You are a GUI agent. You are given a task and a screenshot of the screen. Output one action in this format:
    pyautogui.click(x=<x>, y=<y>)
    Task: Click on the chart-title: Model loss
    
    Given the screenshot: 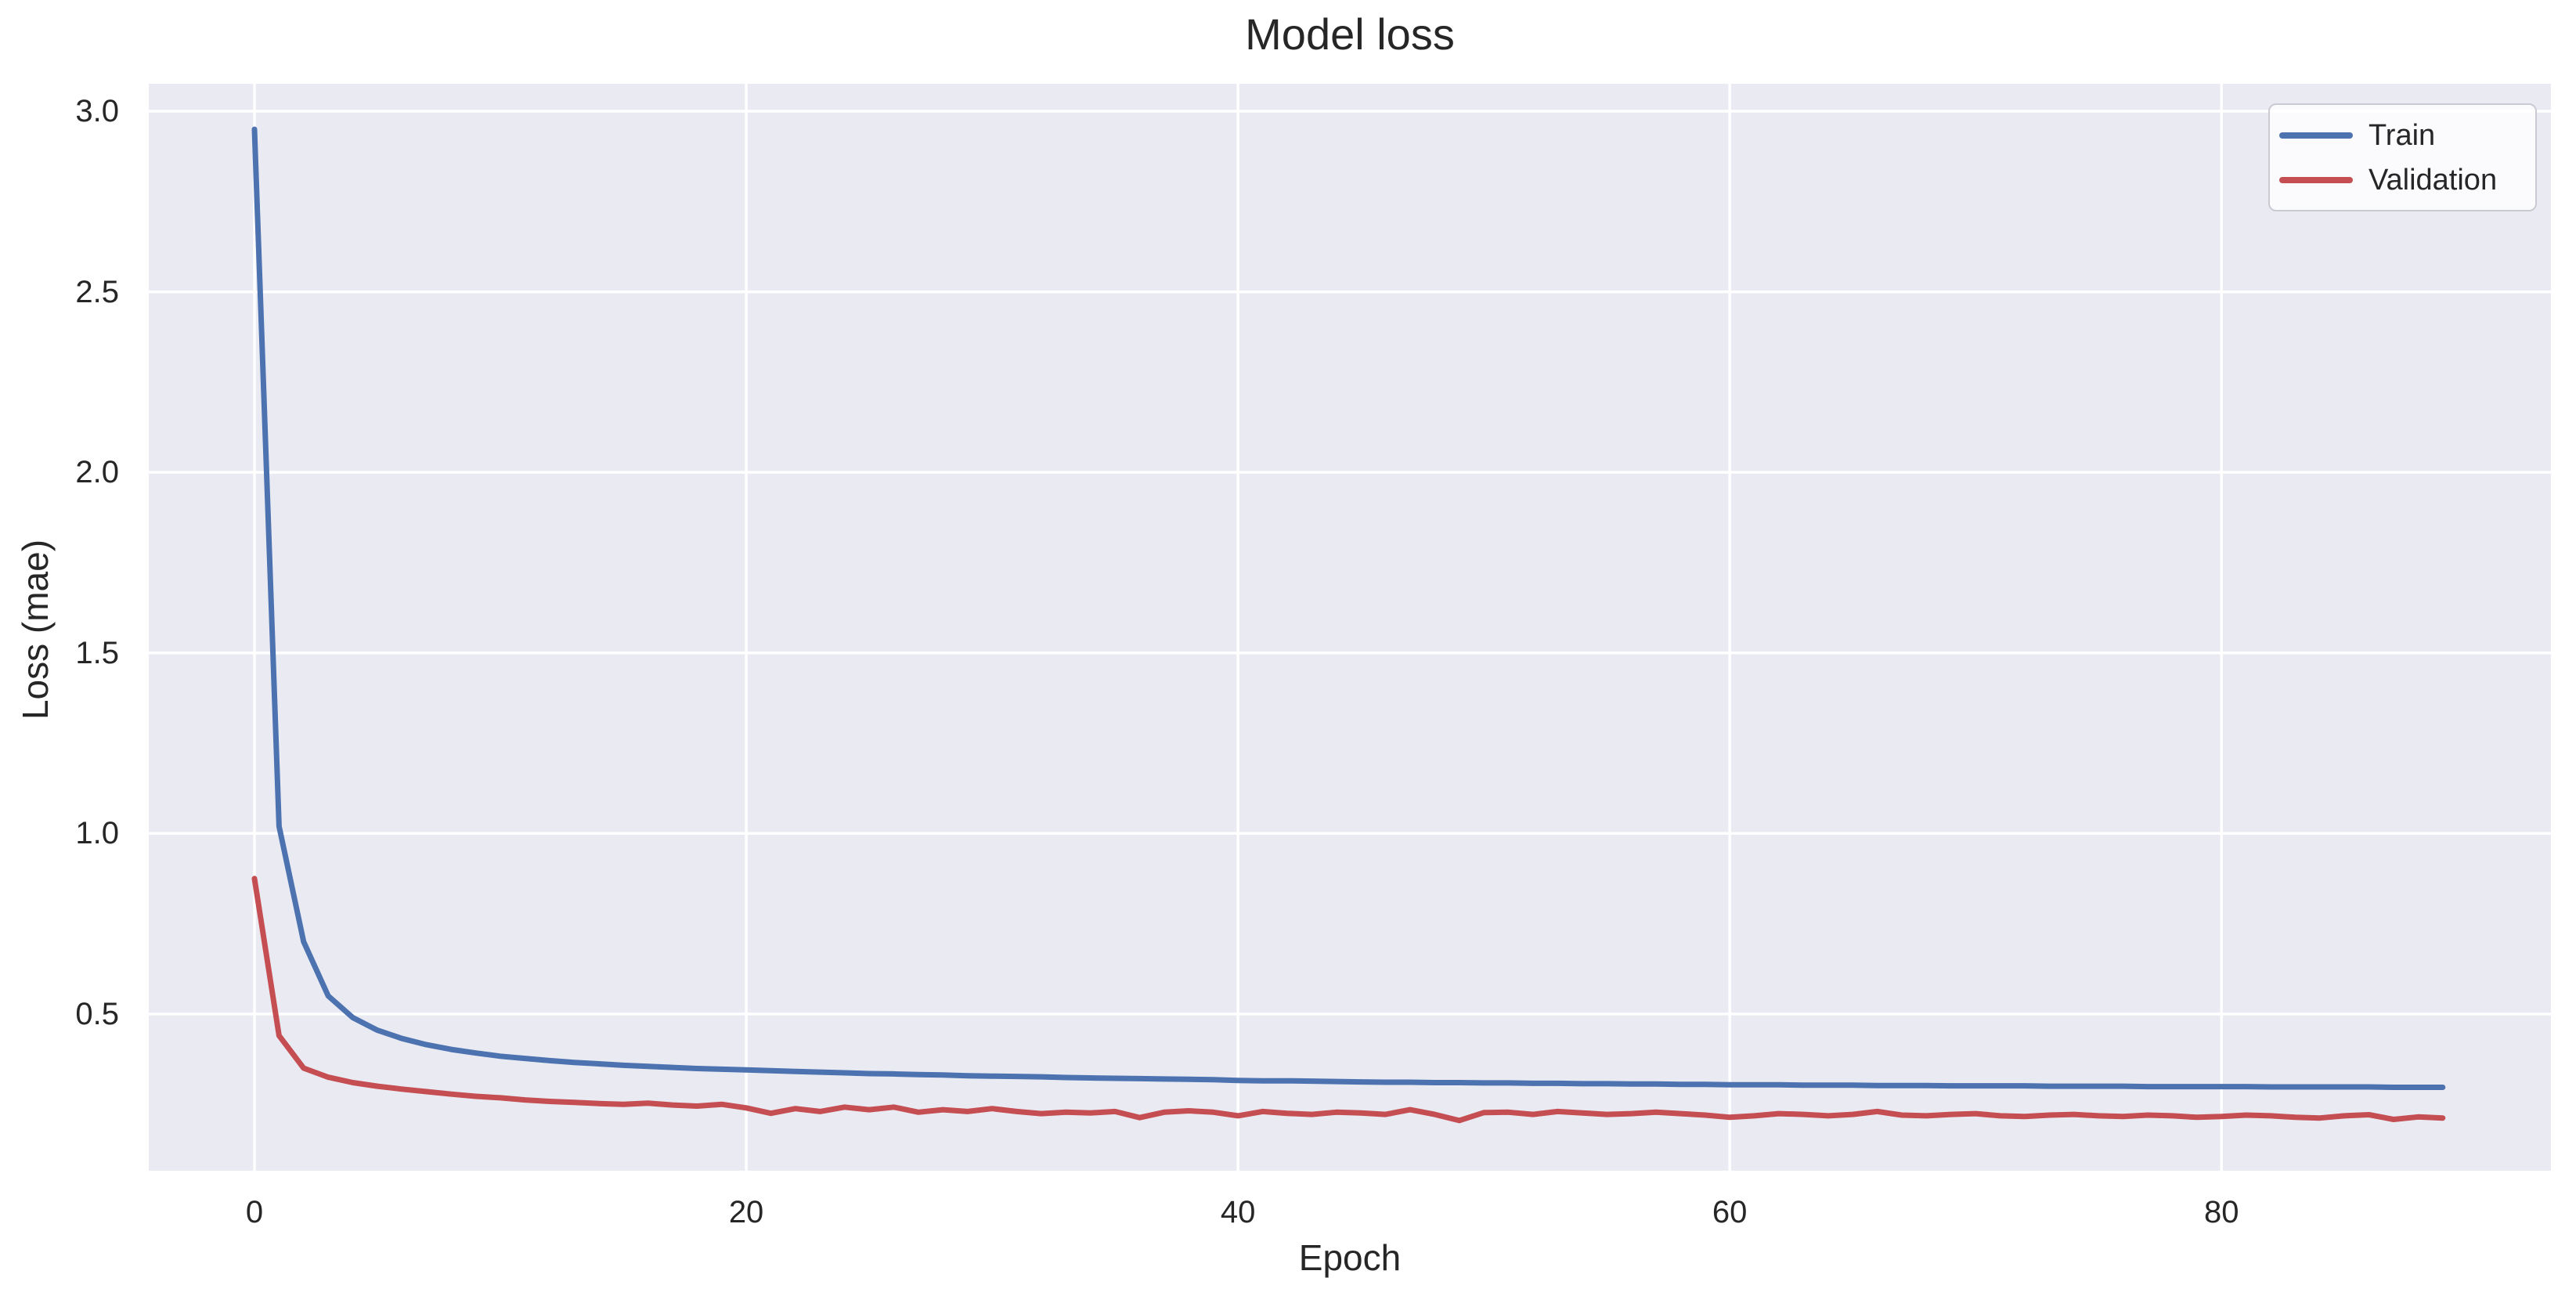 What is the action you would take?
    pyautogui.click(x=1350, y=34)
    